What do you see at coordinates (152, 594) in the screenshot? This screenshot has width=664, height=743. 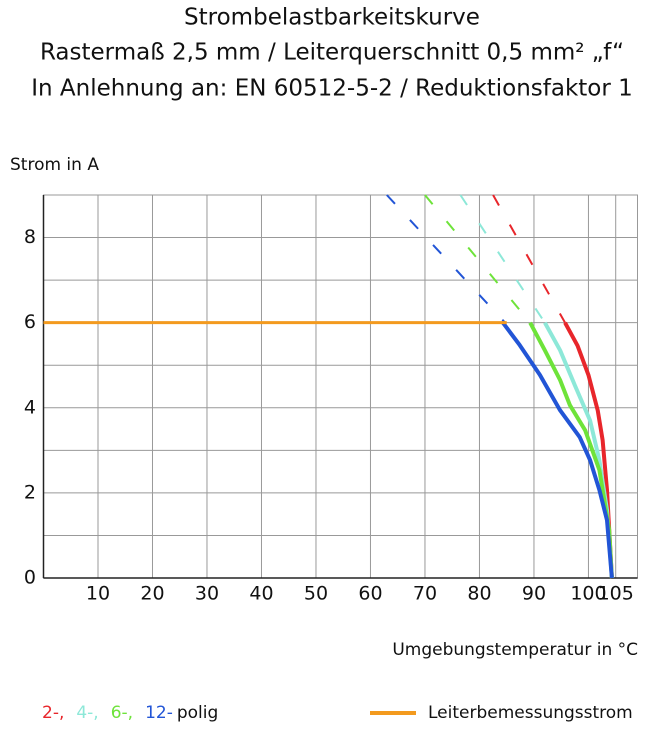 I see `x-tick-label: 20` at bounding box center [152, 594].